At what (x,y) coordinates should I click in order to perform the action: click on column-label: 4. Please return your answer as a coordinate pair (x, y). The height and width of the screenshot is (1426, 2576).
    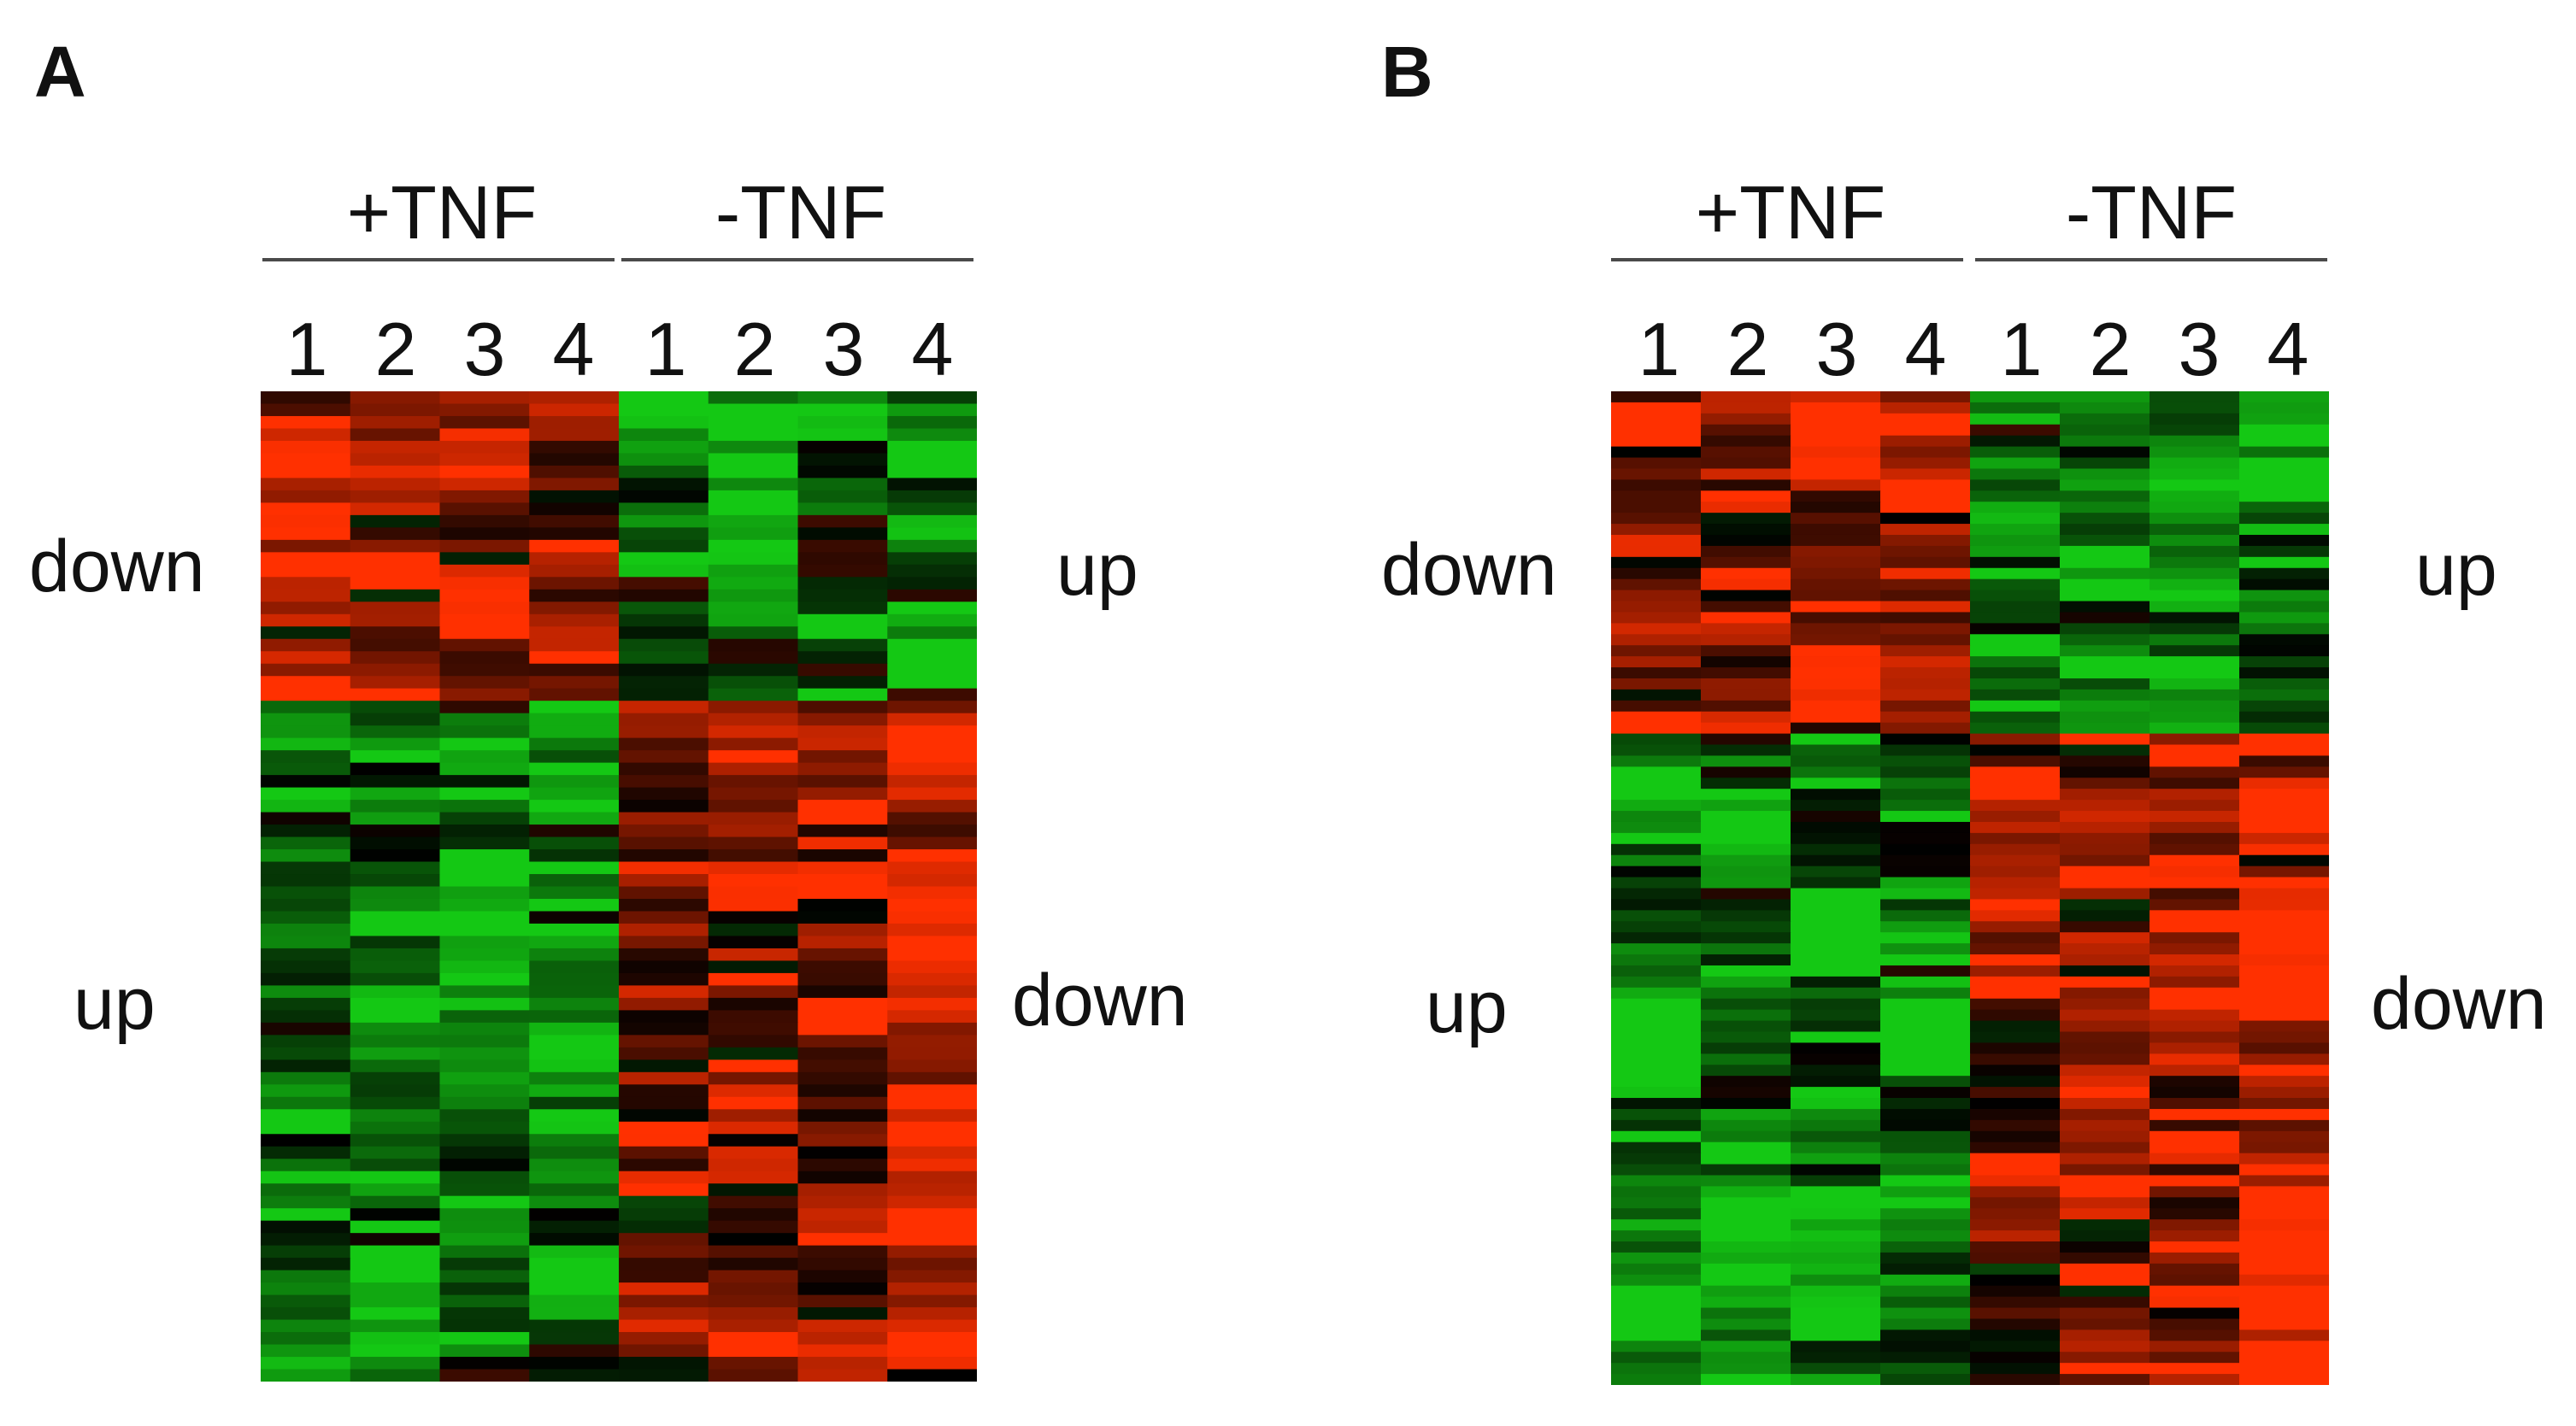
    Looking at the image, I should click on (932, 349).